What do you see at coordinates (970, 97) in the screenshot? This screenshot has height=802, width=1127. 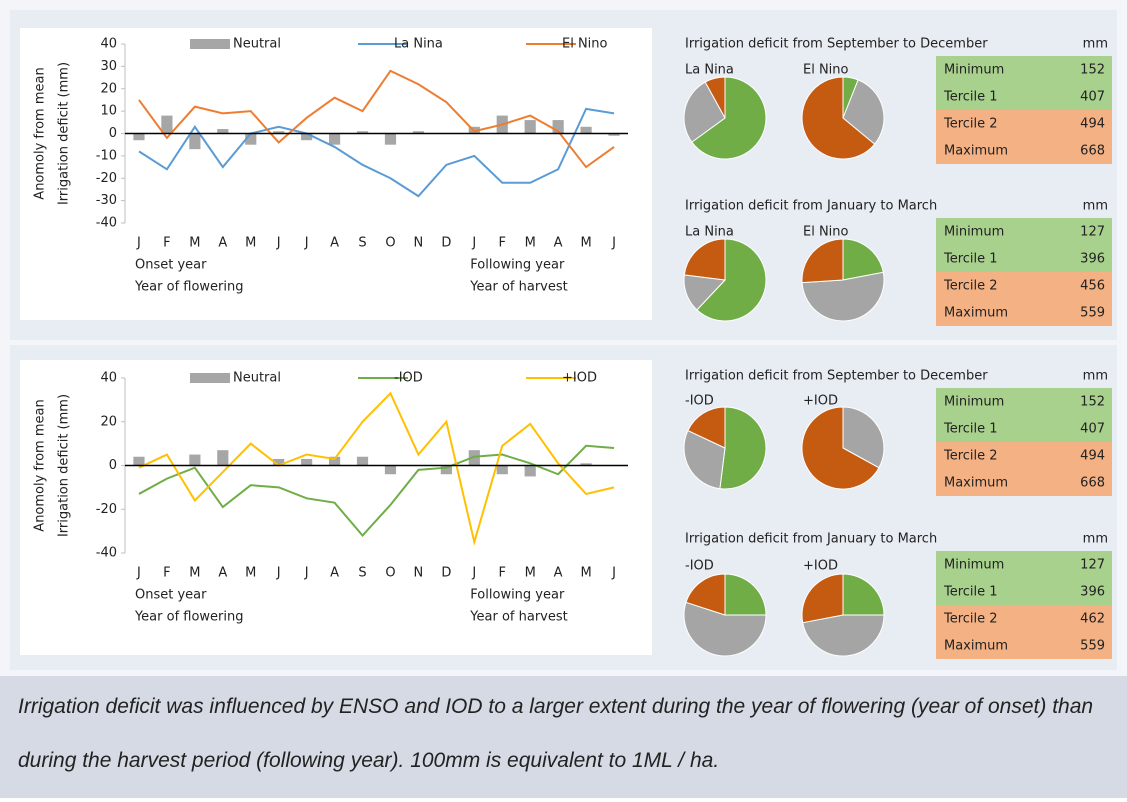 I see `row-label: Tercile 1` at bounding box center [970, 97].